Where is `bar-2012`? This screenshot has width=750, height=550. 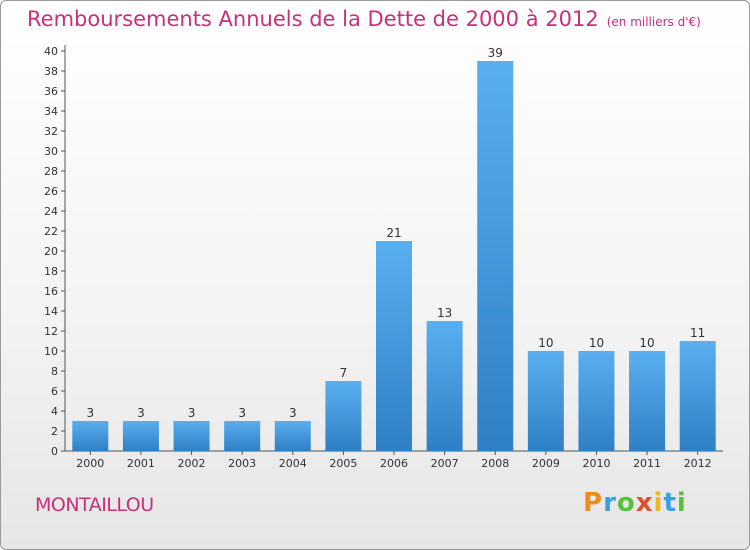
bar-2012 is located at coordinates (697, 396).